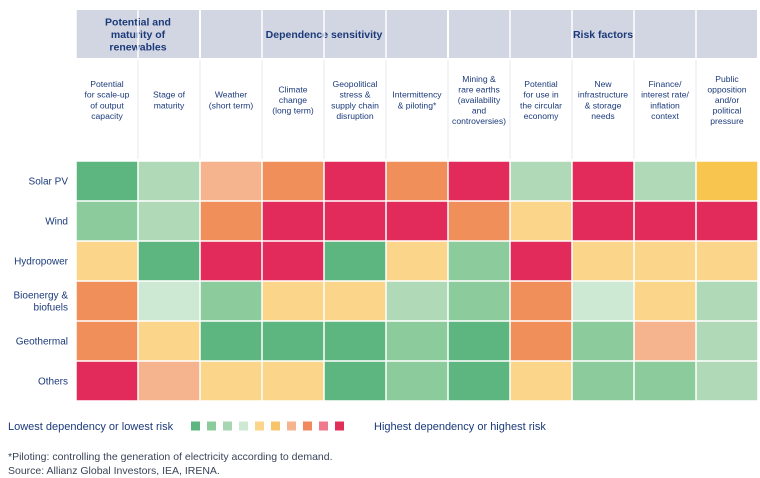  What do you see at coordinates (169, 100) in the screenshot?
I see `column-label: Stage of maturity` at bounding box center [169, 100].